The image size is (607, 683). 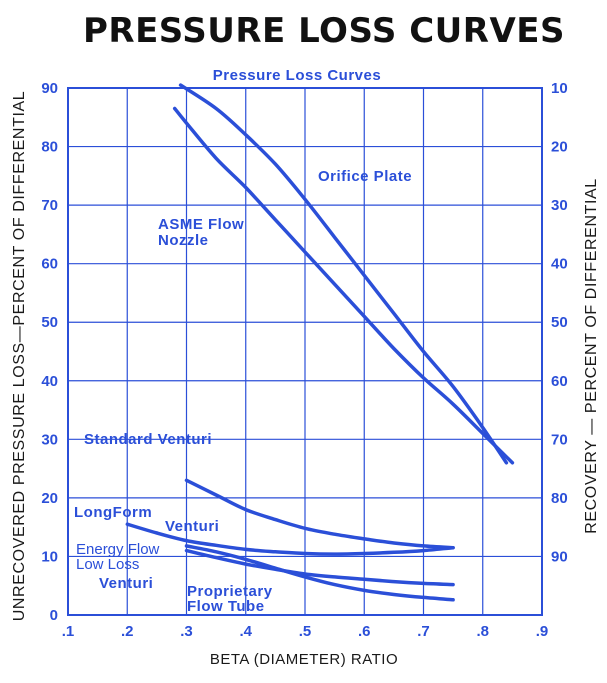 What do you see at coordinates (542, 631) in the screenshot?
I see `x-tick-label: .9` at bounding box center [542, 631].